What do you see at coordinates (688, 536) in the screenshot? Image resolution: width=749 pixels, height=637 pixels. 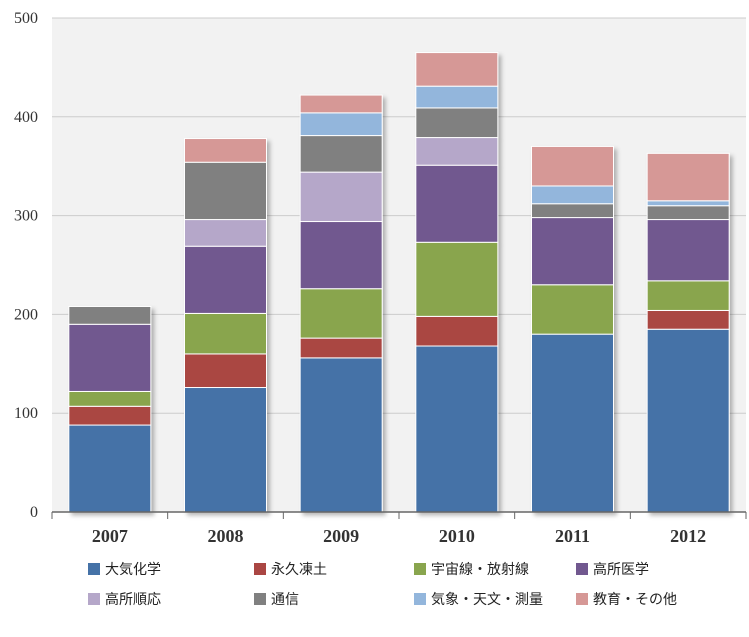 I see `x-tick-label: 2012` at bounding box center [688, 536].